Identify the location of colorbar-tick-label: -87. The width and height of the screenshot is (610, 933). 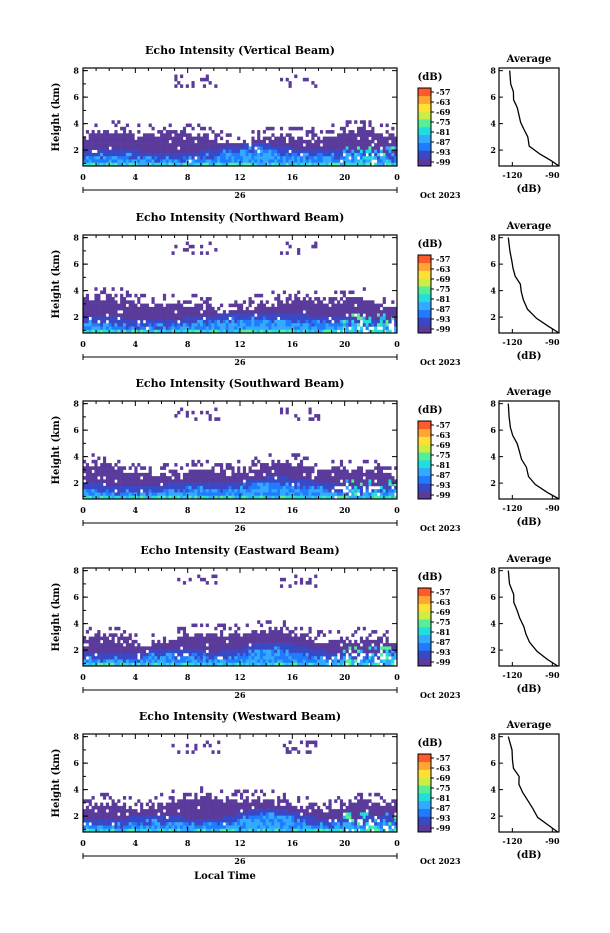
(443, 309).